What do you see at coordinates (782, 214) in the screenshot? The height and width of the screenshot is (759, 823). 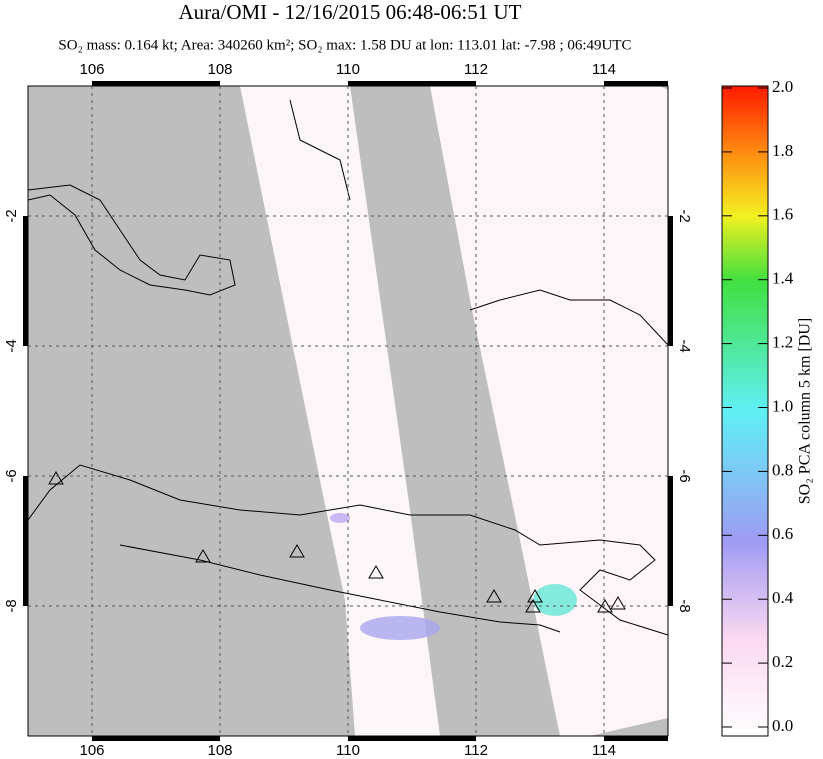 I see `colorbar-tick-label: 1.6` at bounding box center [782, 214].